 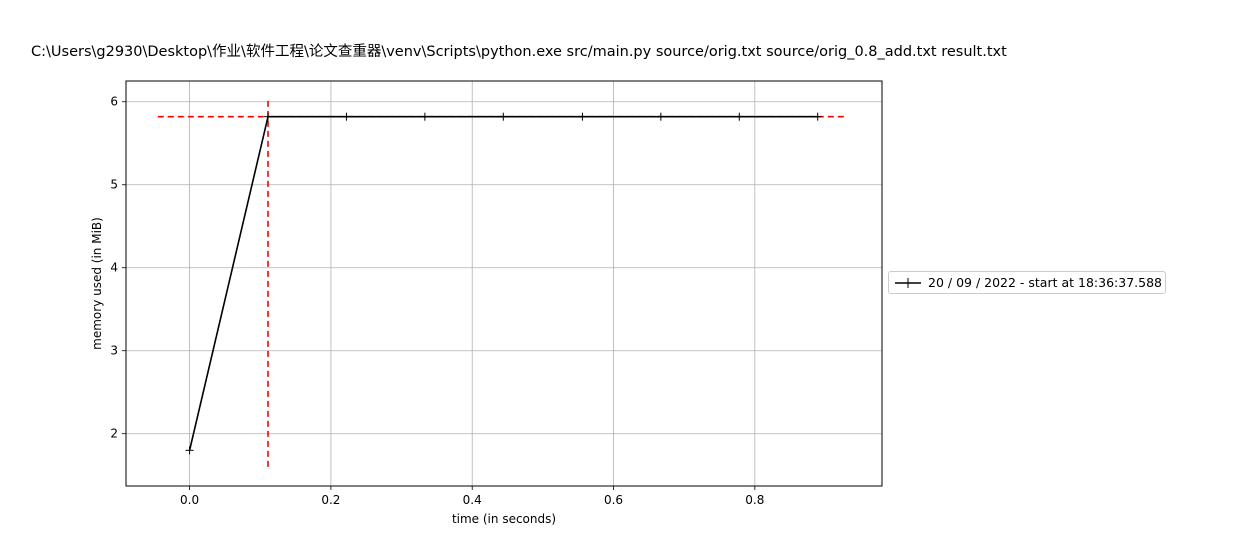 I want to click on legend: 20 / 09 / 2022 - start at 18:36:37.588, so click(x=1027, y=282).